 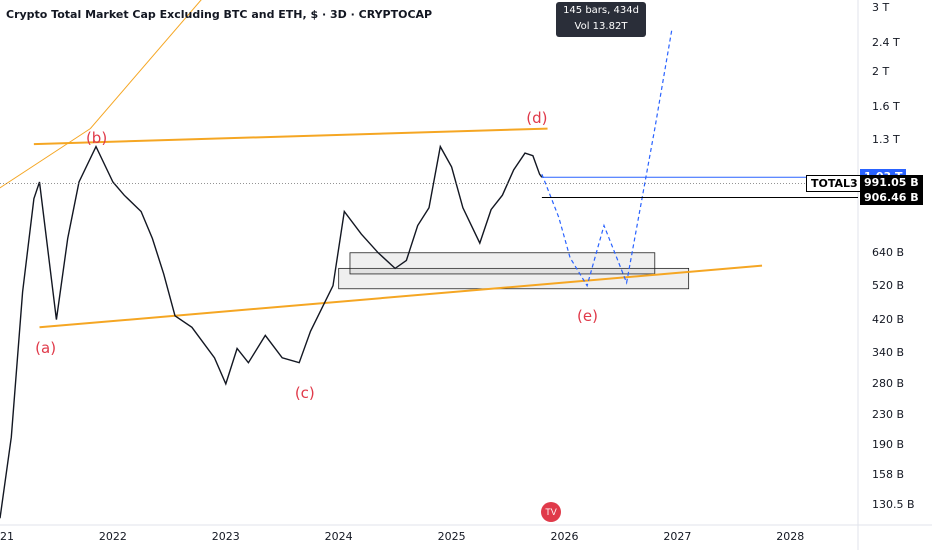 I want to click on price-badge: 906.46 B, so click(x=891, y=197).